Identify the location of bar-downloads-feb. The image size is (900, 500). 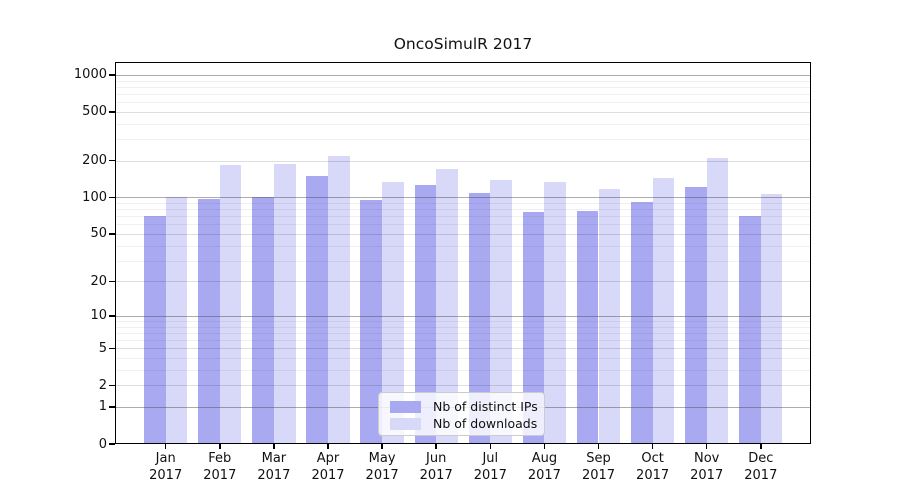
(230, 304).